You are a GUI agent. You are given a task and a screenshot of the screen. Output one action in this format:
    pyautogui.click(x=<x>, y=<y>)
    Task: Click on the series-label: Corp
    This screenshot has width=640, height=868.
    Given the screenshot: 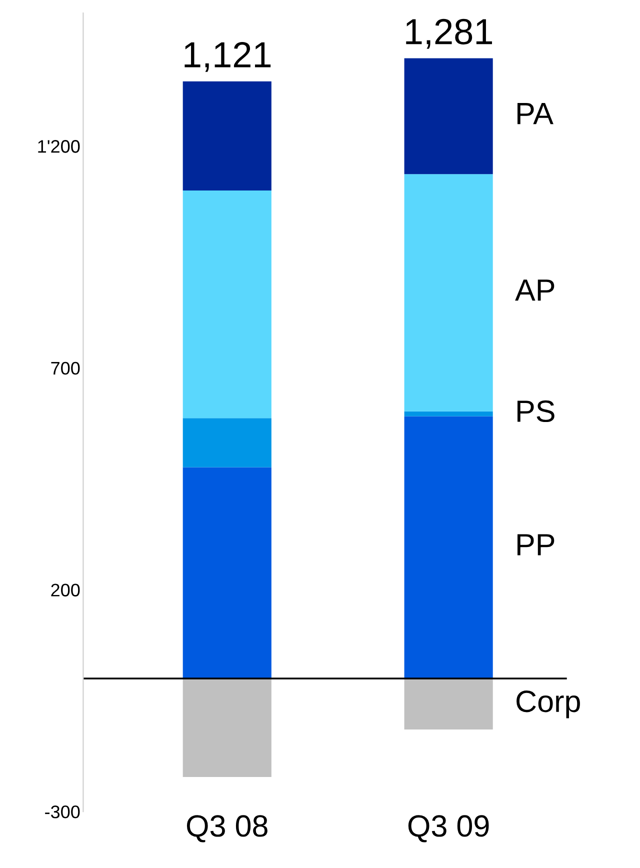 What is the action you would take?
    pyautogui.click(x=548, y=704)
    